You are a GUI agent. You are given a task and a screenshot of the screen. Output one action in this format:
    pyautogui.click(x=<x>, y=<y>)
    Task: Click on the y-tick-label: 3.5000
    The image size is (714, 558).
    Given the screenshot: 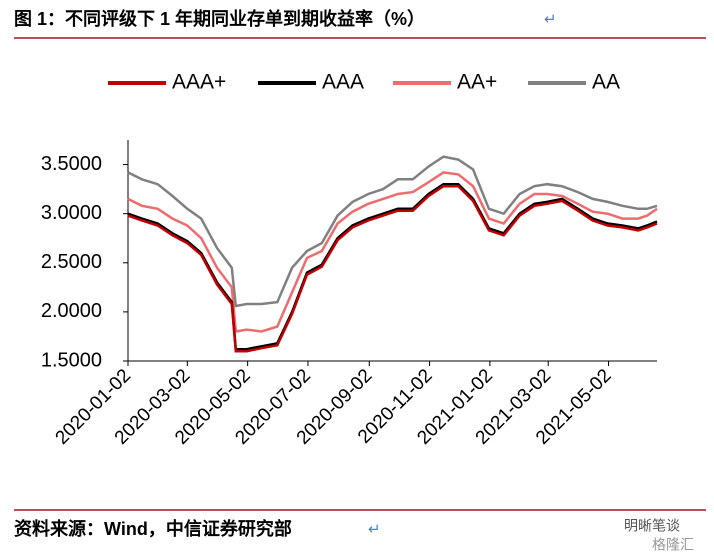 What is the action you would take?
    pyautogui.click(x=71, y=164)
    